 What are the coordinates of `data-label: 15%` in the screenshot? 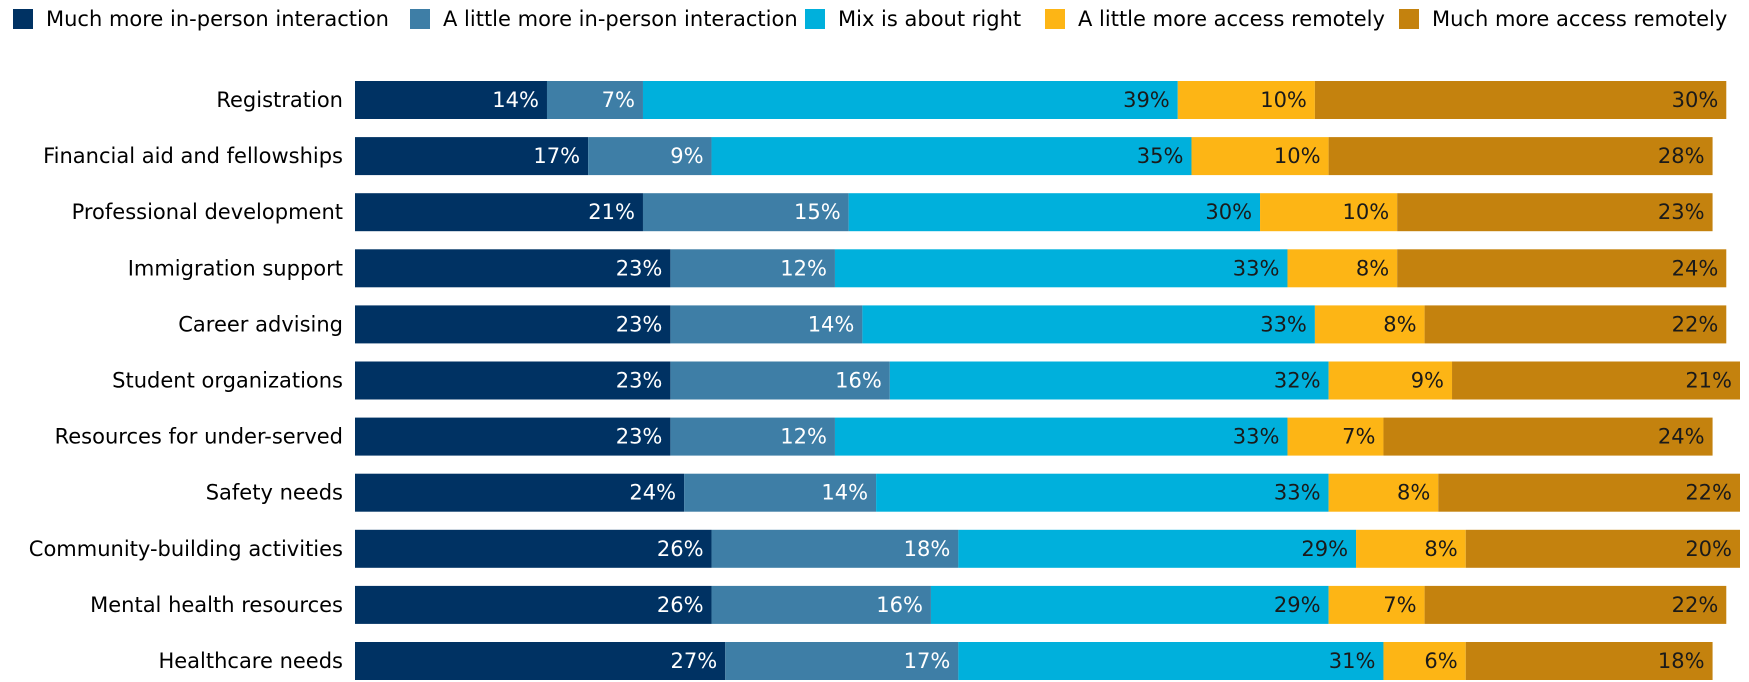 It's located at (817, 212).